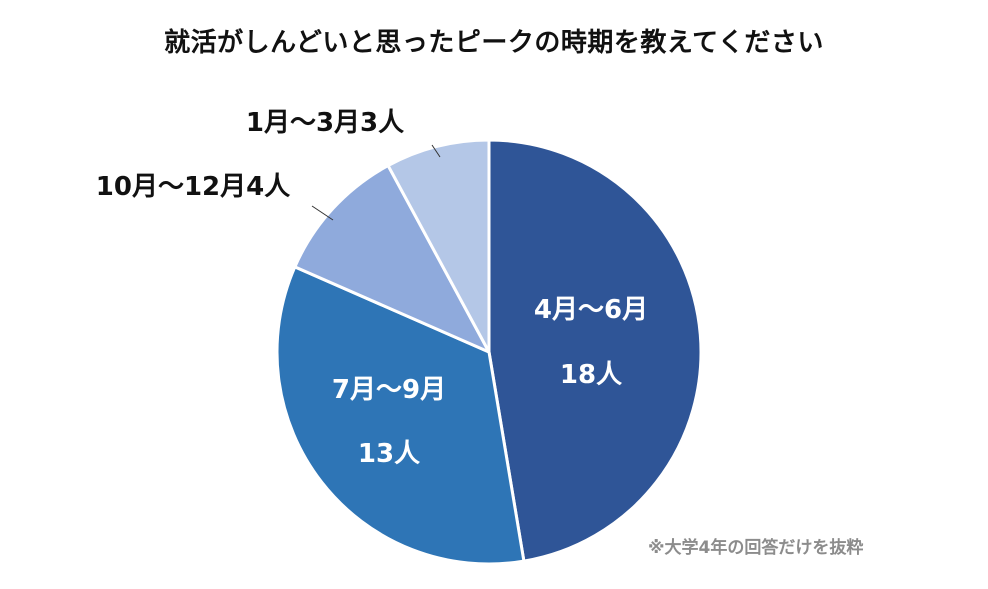 The width and height of the screenshot is (988, 589). What do you see at coordinates (756, 548) in the screenshot?
I see `footnote: ※大学4年の回答だけを抜粋` at bounding box center [756, 548].